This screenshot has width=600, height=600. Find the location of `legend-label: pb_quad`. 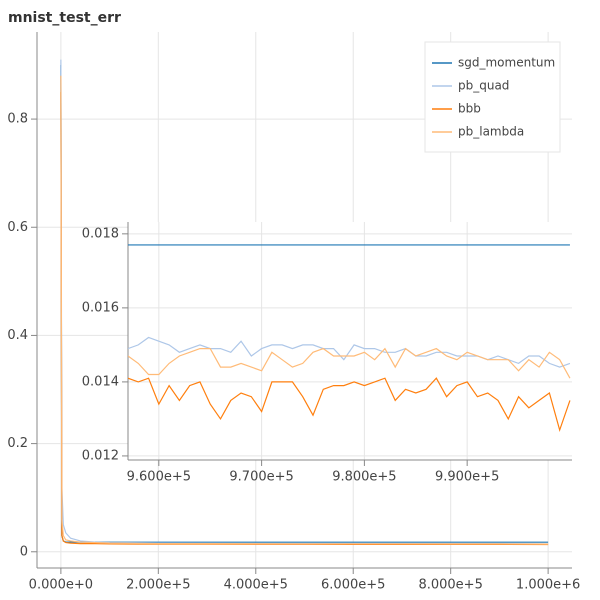

legend-label: pb_quad is located at coordinates (483, 86).